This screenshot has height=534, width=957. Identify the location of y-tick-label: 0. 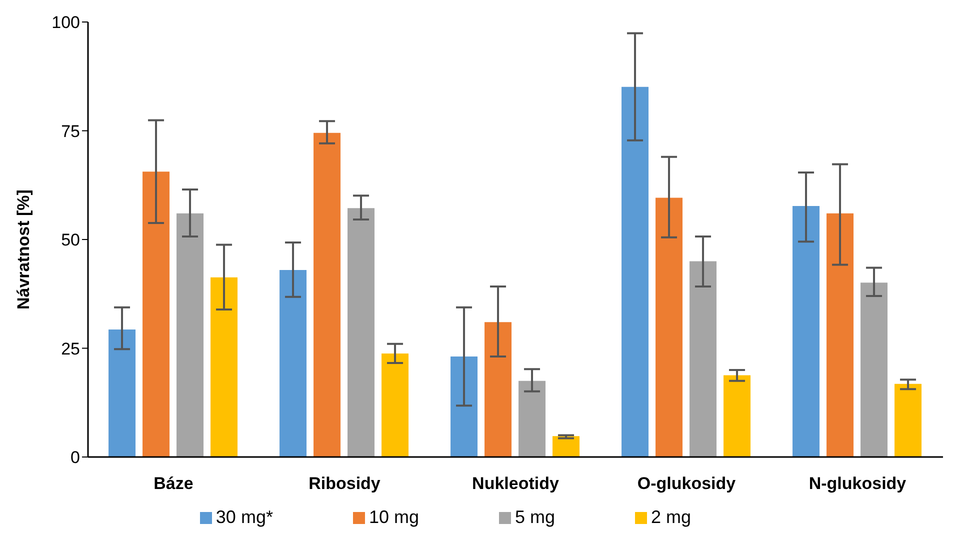
(75, 458).